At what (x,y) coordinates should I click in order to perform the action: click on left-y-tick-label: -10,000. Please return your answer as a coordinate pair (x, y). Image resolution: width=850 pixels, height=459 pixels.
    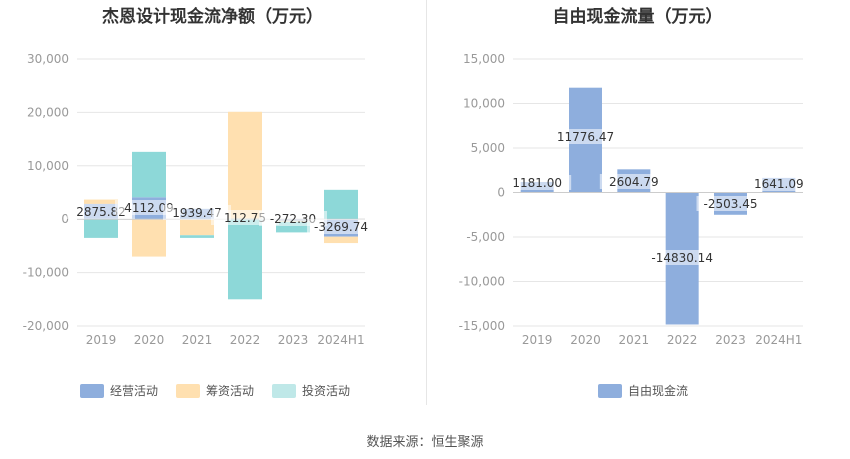
    Looking at the image, I should click on (46, 273).